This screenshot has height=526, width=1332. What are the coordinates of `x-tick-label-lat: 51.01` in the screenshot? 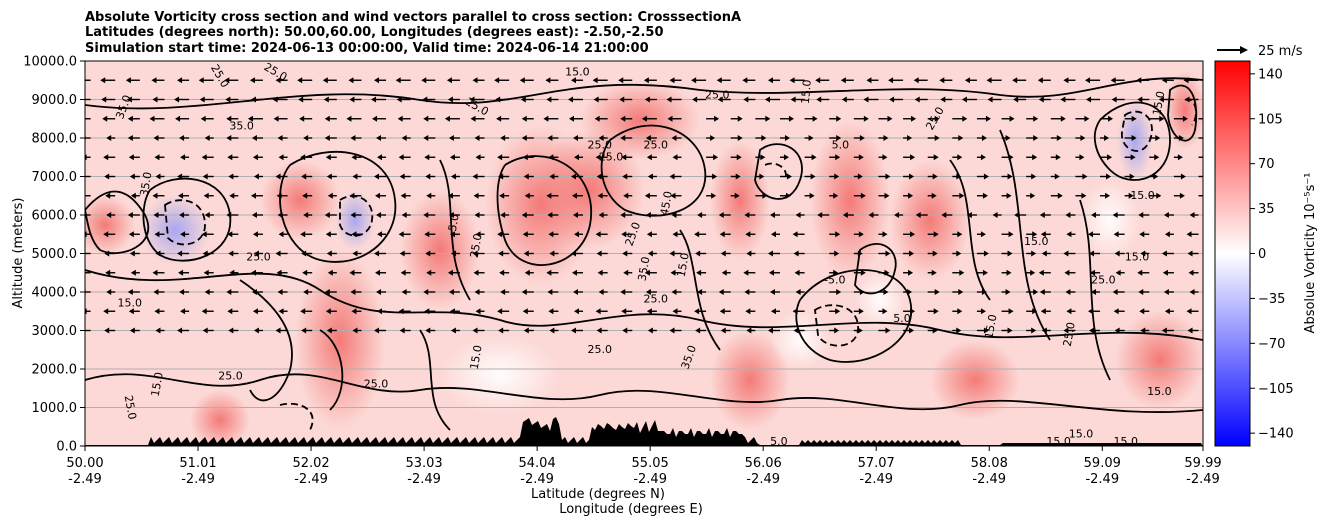 It's located at (197, 463).